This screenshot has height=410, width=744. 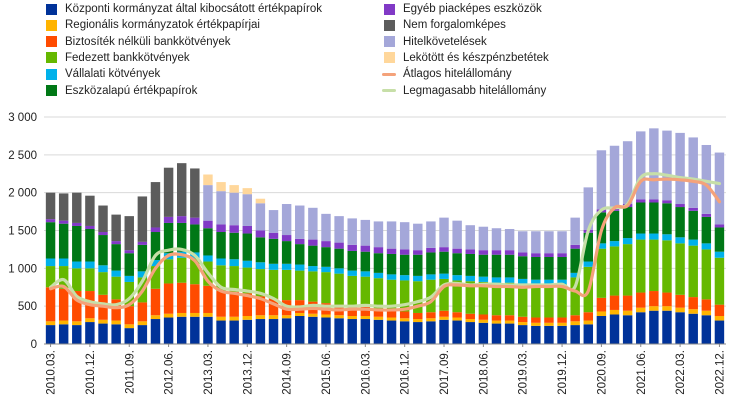 I want to click on legend-item-eszkozalapu-ertekpapirok: Eszközalapú értékpapírok, so click(x=121, y=91).